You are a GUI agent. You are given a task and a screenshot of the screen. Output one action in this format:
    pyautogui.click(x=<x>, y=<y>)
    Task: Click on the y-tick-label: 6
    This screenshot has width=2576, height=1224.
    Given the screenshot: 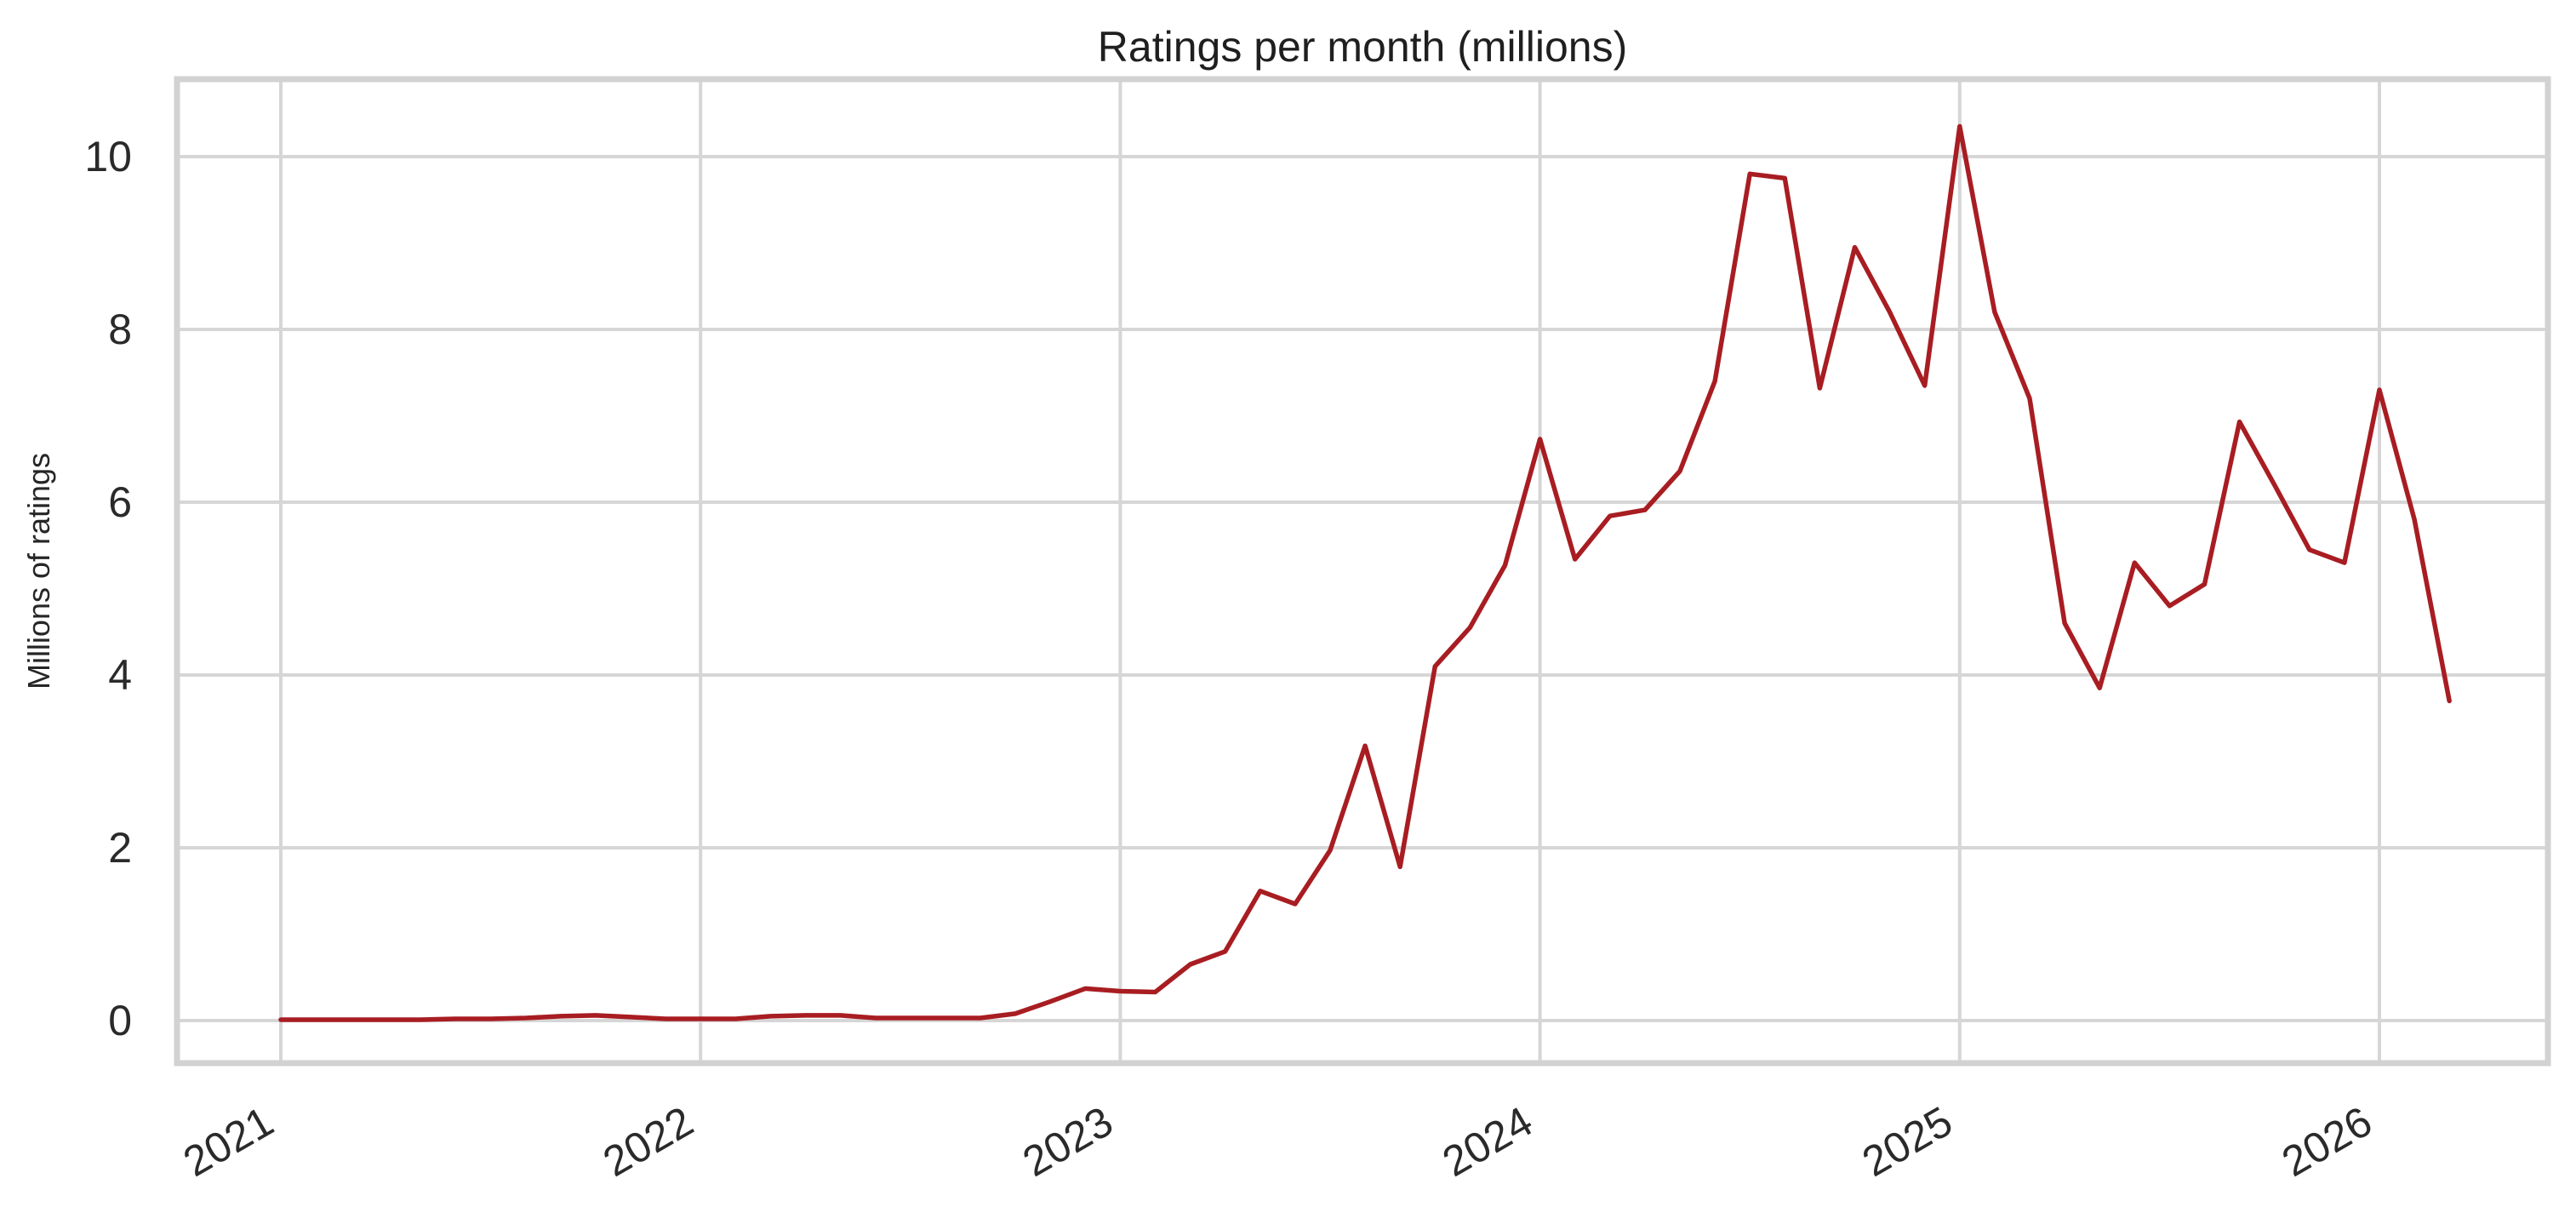 What is the action you would take?
    pyautogui.click(x=120, y=502)
    